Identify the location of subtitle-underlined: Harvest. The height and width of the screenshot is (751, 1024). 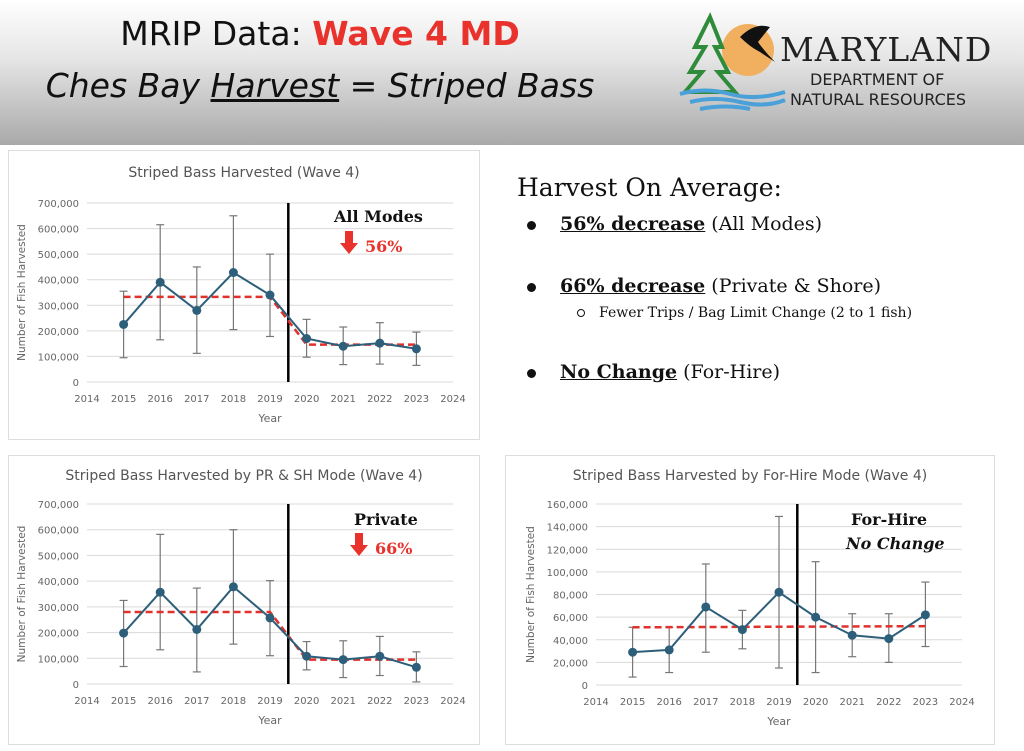
(275, 85).